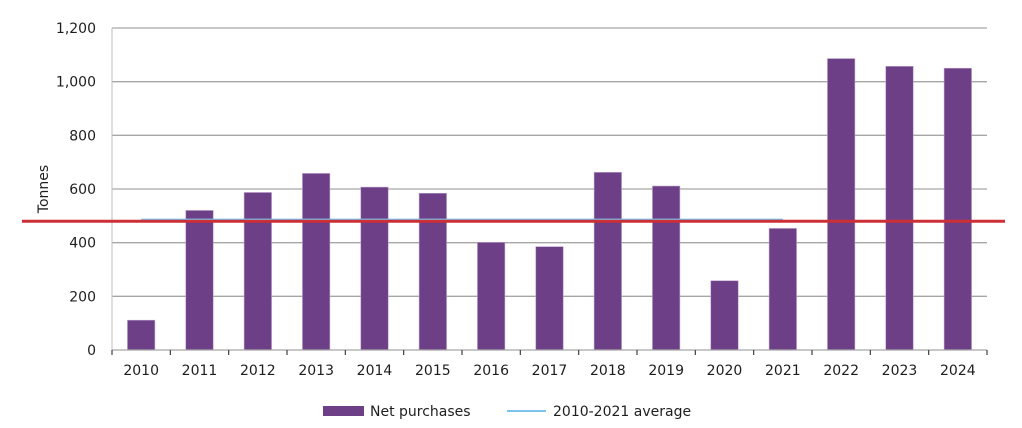 The image size is (1022, 428). Describe the element at coordinates (82, 297) in the screenshot. I see `y-tick-label-200: 200` at that location.